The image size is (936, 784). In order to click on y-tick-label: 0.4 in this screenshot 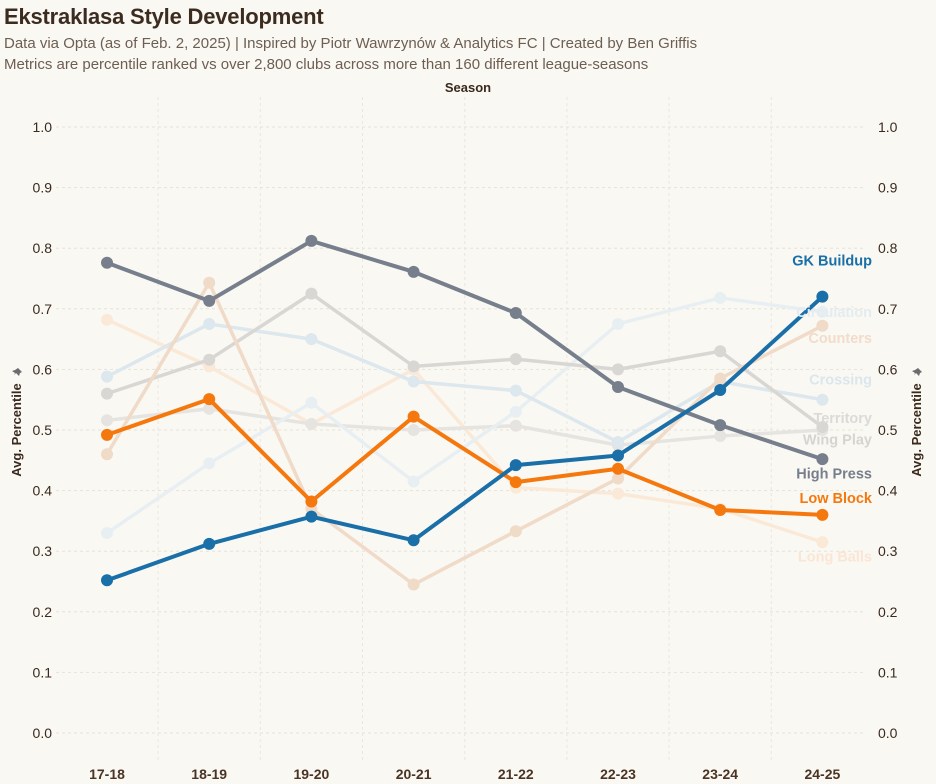, I will do `click(43, 491)`.